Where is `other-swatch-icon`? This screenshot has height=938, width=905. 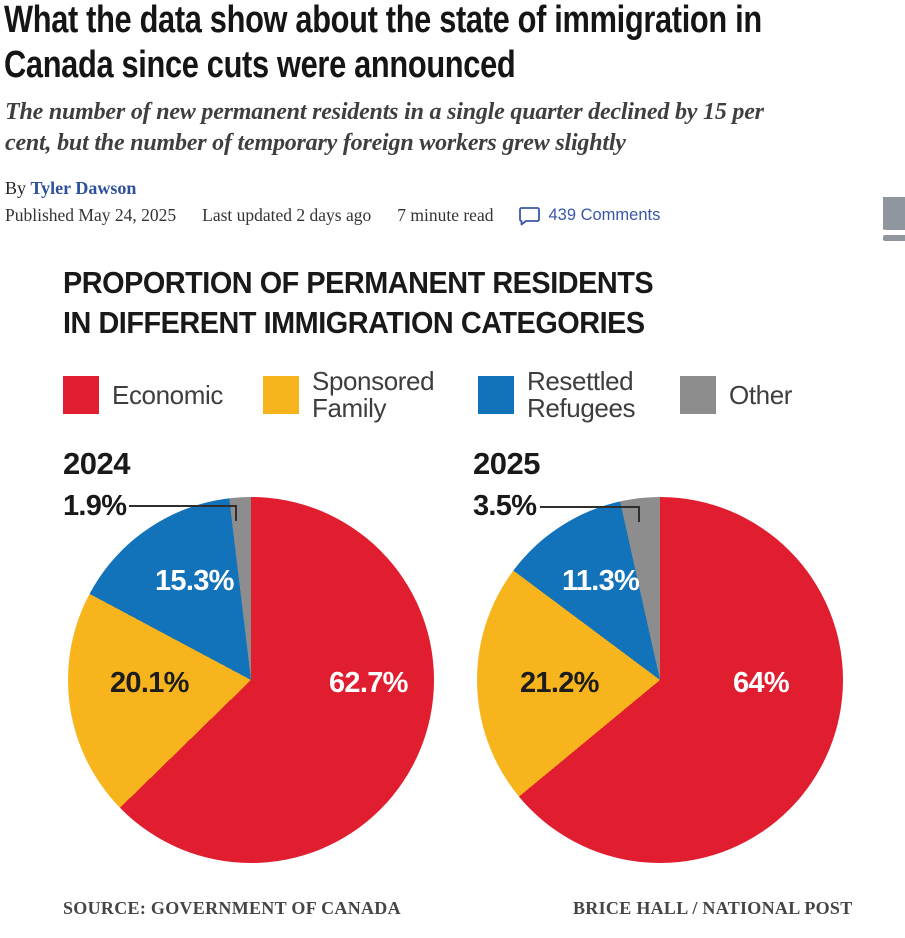
other-swatch-icon is located at coordinates (698, 395).